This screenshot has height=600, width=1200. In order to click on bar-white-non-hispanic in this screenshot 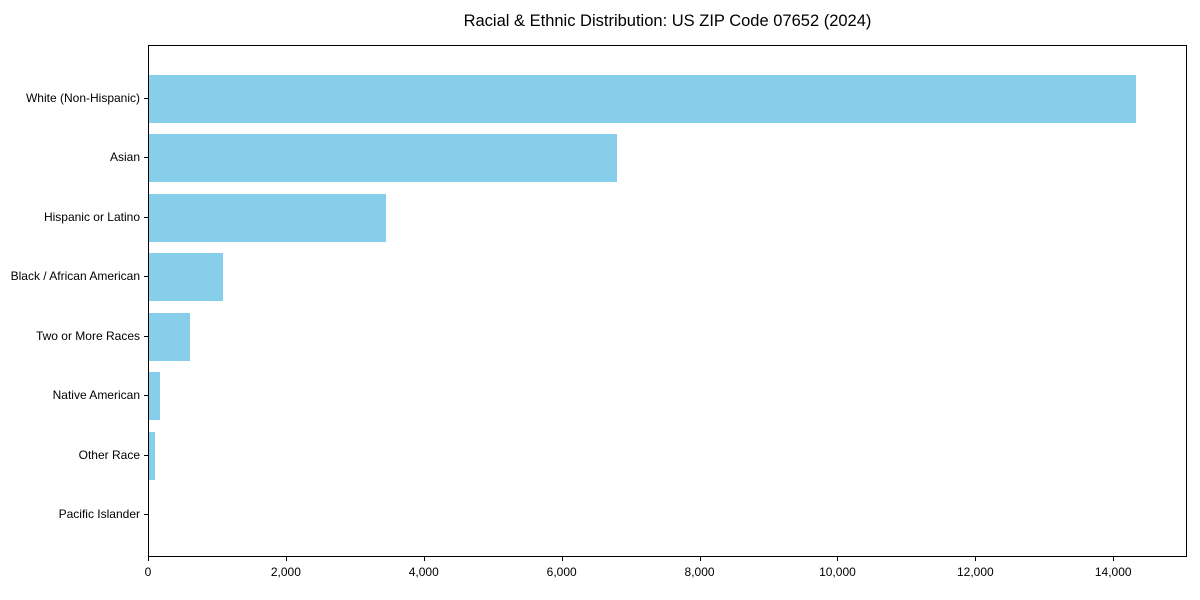, I will do `click(643, 98)`.